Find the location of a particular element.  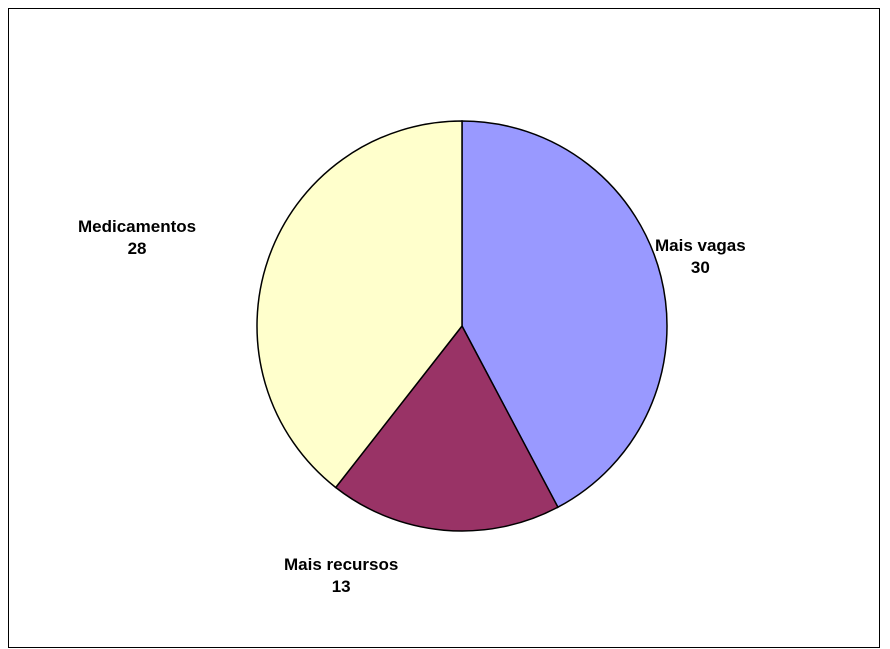

data-label-value: 30 is located at coordinates (700, 267).